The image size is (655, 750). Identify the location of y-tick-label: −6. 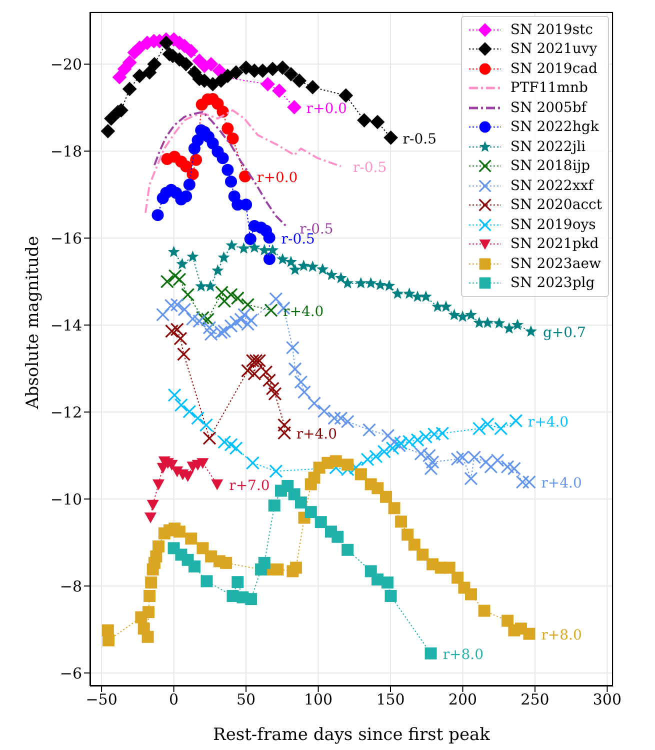
(71, 673).